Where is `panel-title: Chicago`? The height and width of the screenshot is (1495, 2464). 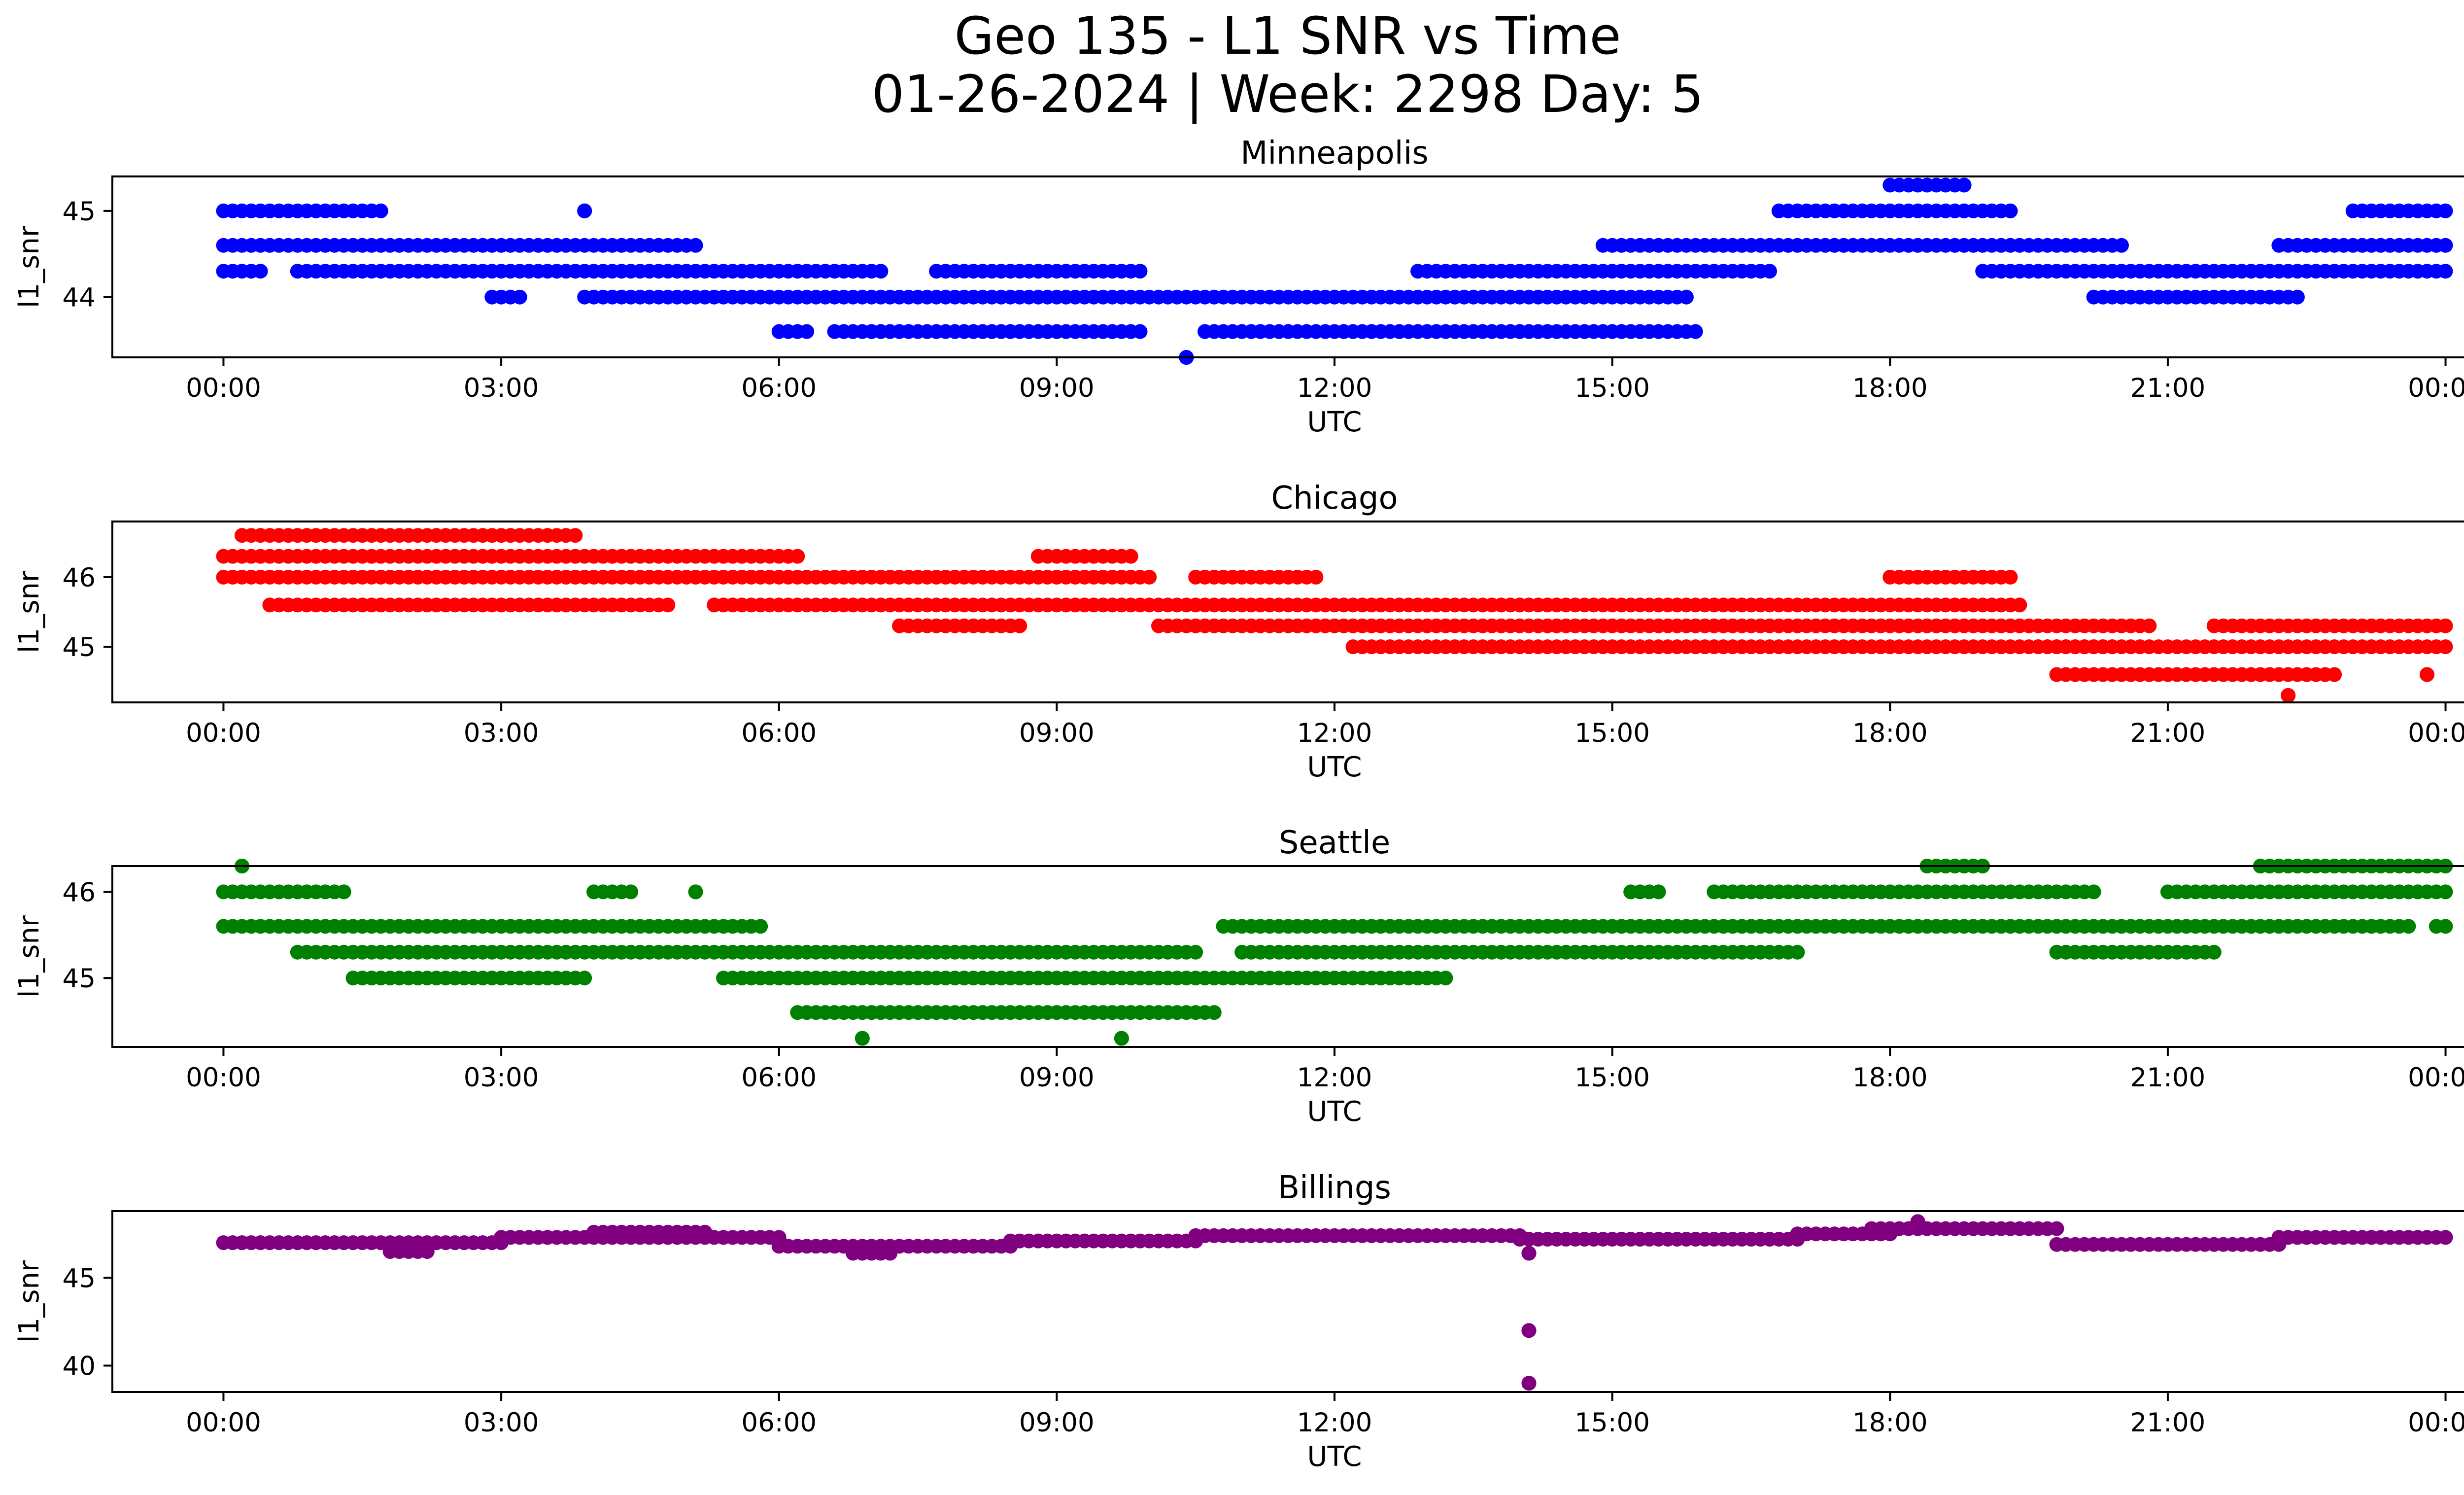
panel-title: Chicago is located at coordinates (1334, 498).